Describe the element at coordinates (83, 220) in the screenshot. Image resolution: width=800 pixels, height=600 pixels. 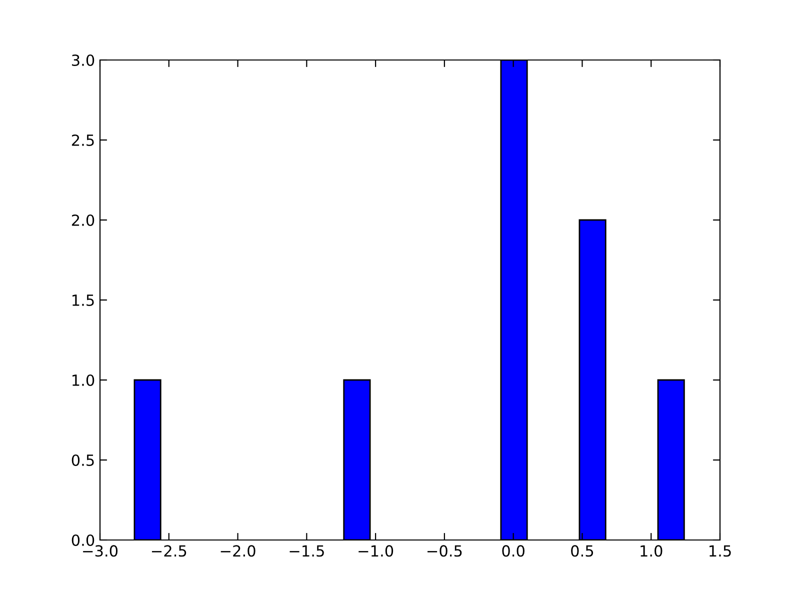
I see `y-tick-label: 2.0` at that location.